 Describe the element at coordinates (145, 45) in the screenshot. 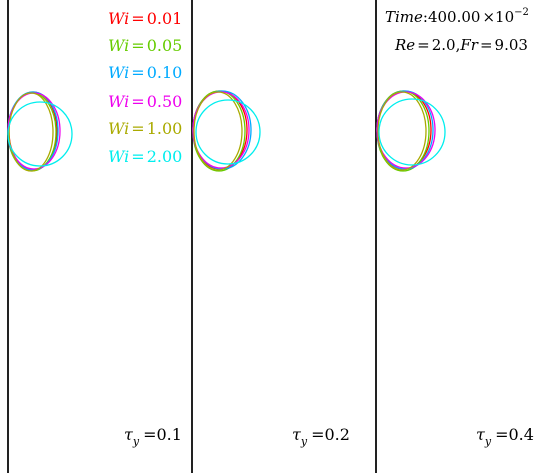

I see `legend-entry-2: Wi = 0.05` at that location.